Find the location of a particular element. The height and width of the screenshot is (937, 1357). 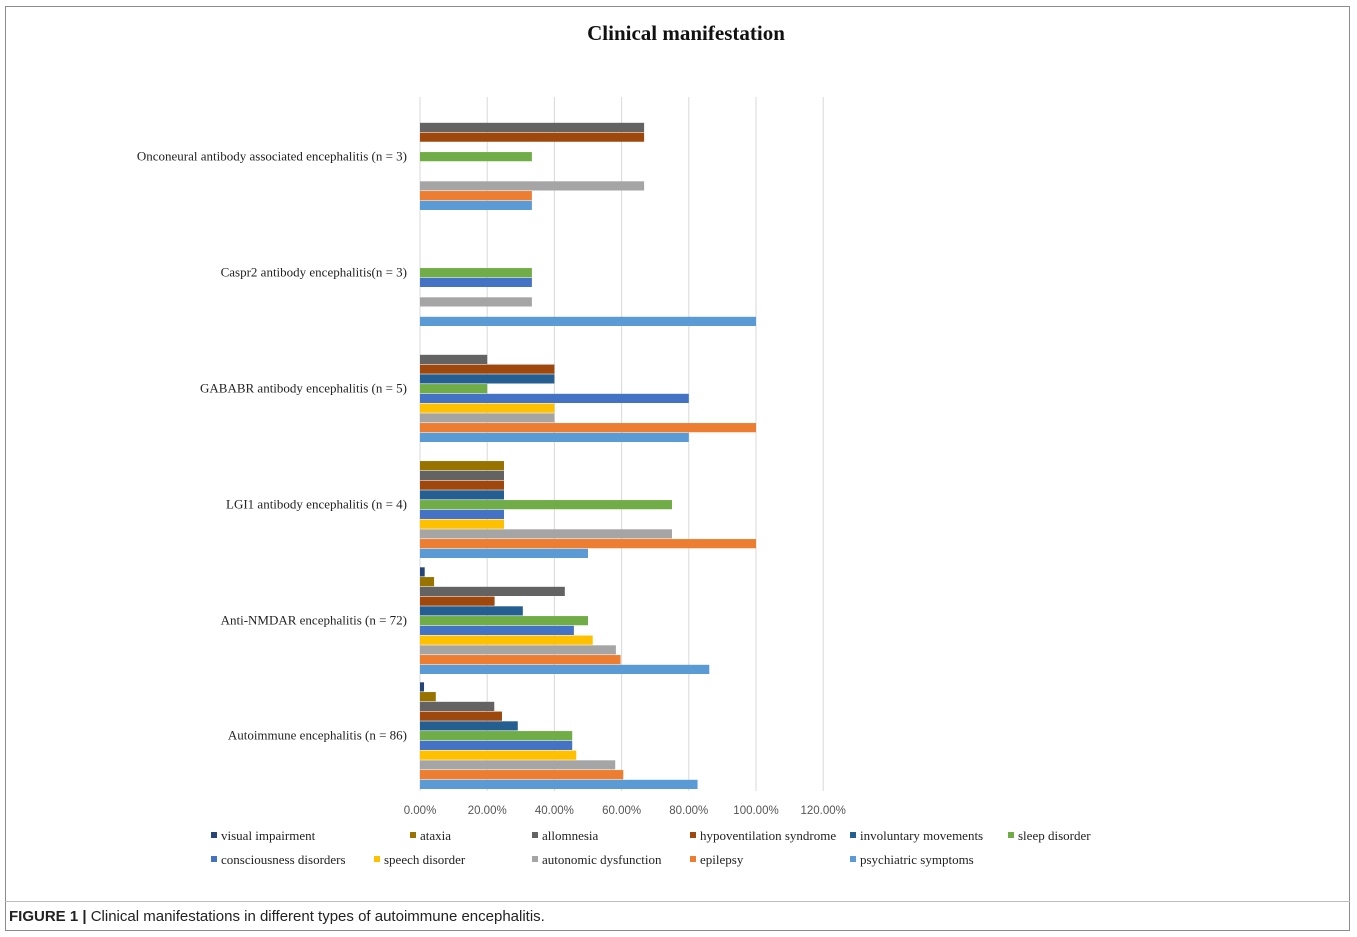

category-label: Anti-NMDAR encephalitis (n = 72) is located at coordinates (314, 619).